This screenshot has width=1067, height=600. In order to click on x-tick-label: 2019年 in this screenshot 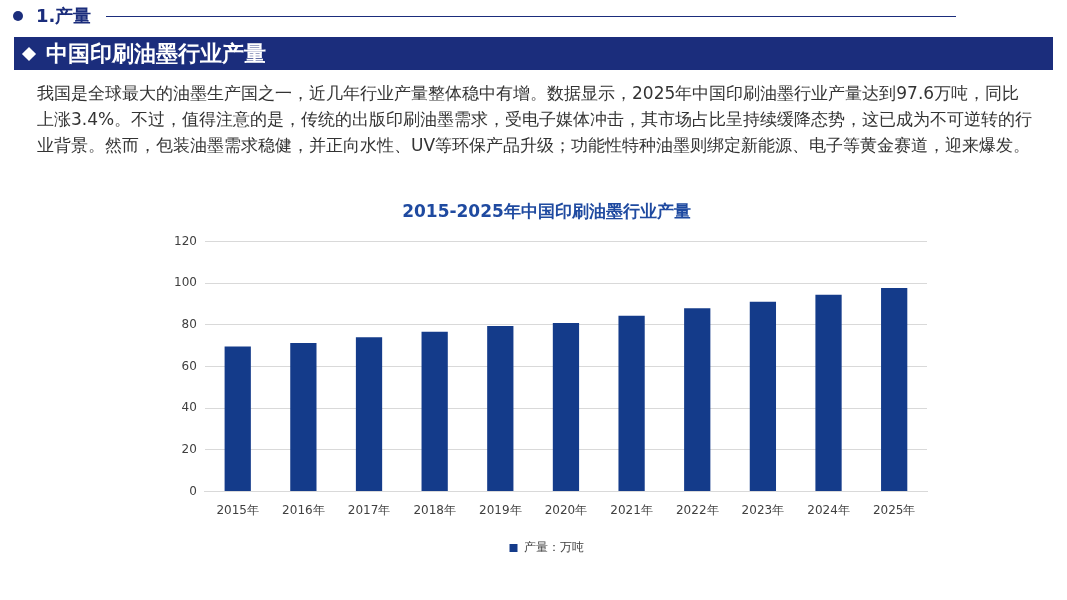, I will do `click(500, 509)`.